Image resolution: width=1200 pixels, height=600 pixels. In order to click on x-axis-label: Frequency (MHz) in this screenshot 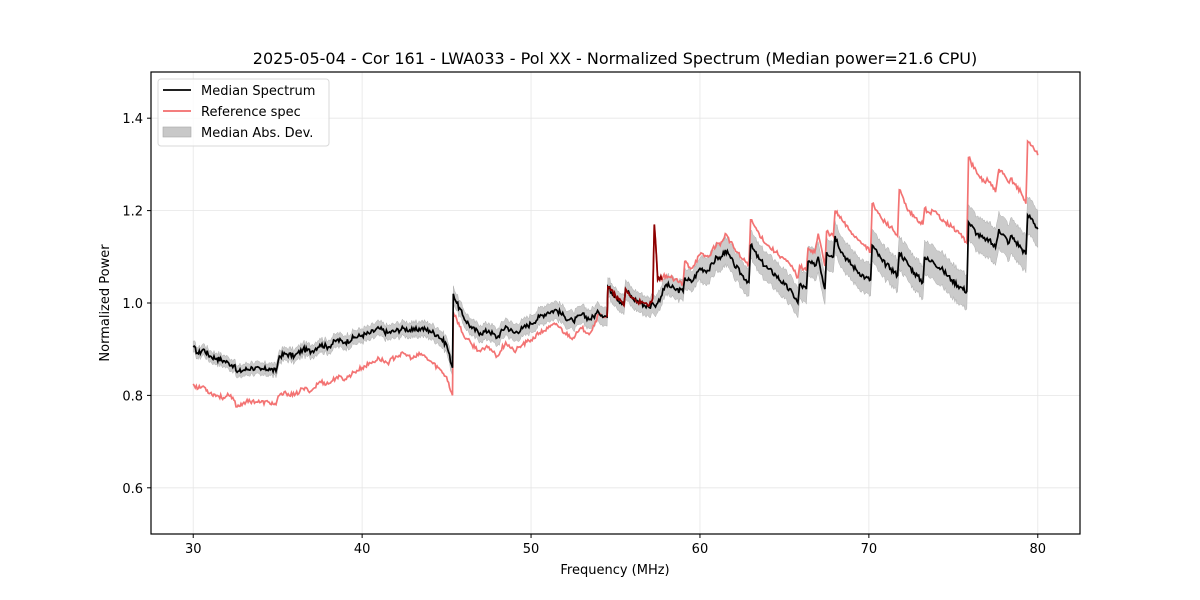, I will do `click(614, 570)`.